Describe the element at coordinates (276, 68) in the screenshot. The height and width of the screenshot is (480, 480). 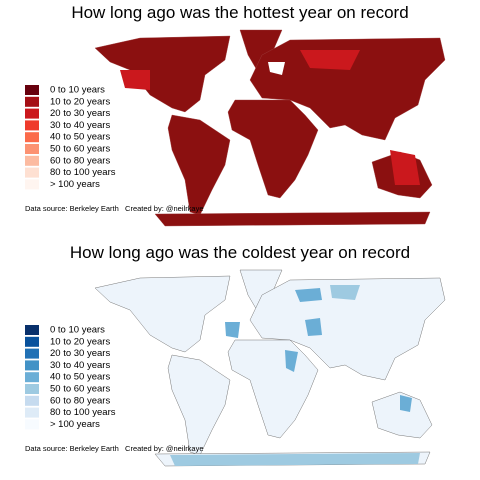
I see `region-shading` at that location.